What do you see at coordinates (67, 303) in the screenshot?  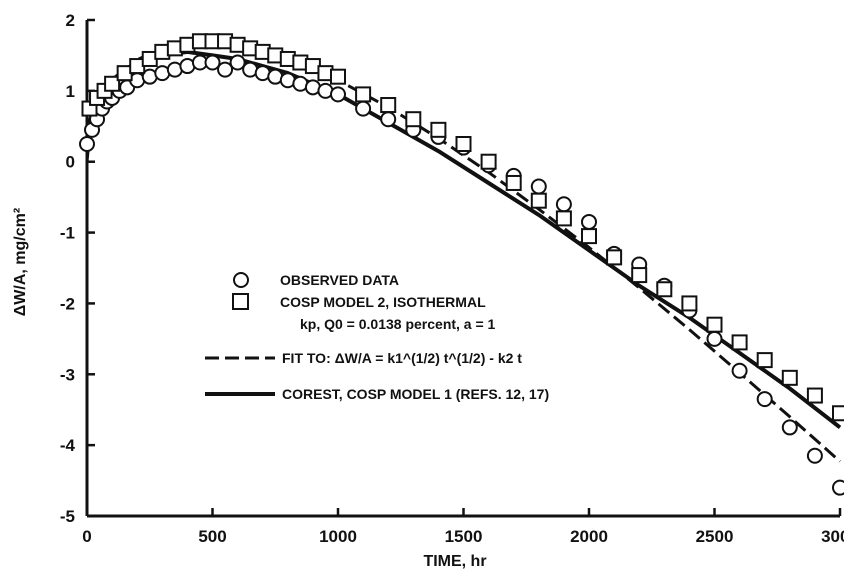 I see `y-tick-label: -2` at bounding box center [67, 303].